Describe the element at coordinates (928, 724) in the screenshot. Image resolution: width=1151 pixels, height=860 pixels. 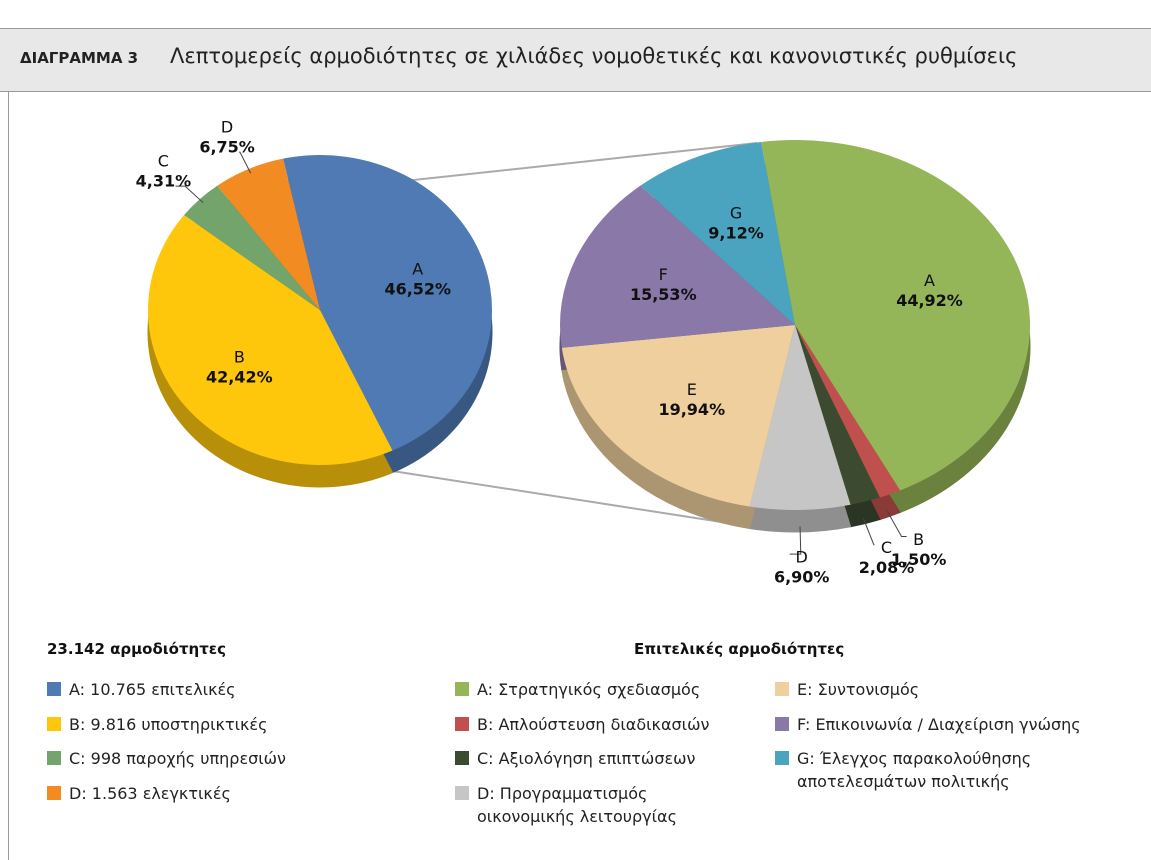
I see `legend-item: F: Επικοινωνία / Διαχείριση γνώσης` at that location.